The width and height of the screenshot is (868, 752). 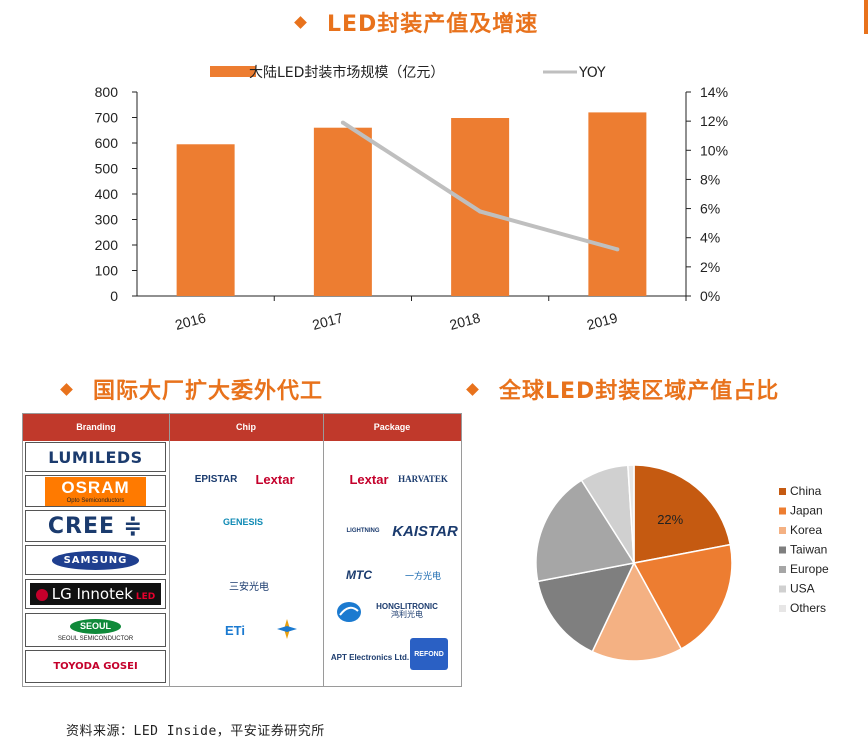 I want to click on left-section-title: 国际大厂扩大委外代工, so click(x=192, y=389).